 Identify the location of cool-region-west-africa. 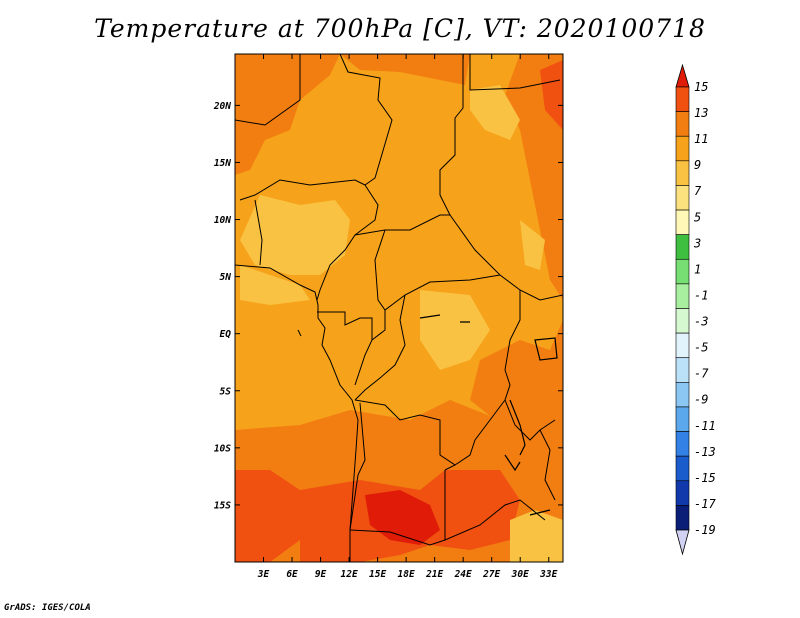
(295, 235).